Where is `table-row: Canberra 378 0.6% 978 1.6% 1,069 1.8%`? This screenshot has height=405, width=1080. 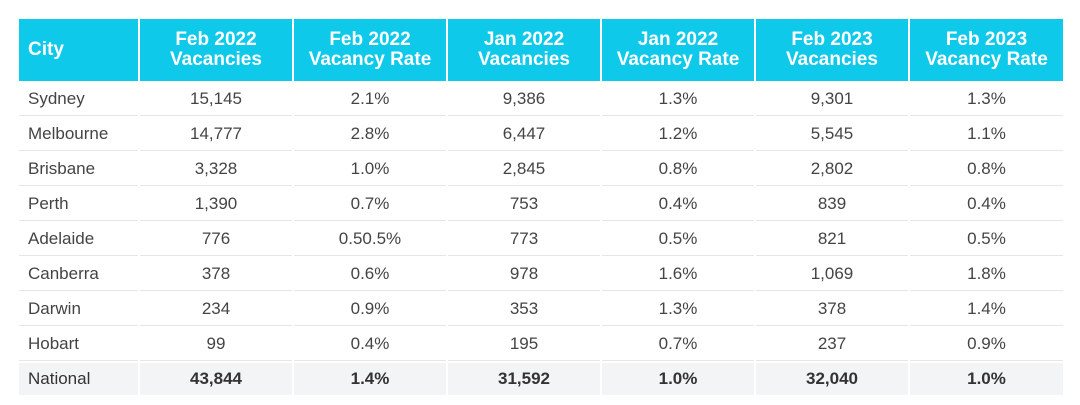 table-row: Canberra 378 0.6% 978 1.6% 1,069 1.8% is located at coordinates (541, 274).